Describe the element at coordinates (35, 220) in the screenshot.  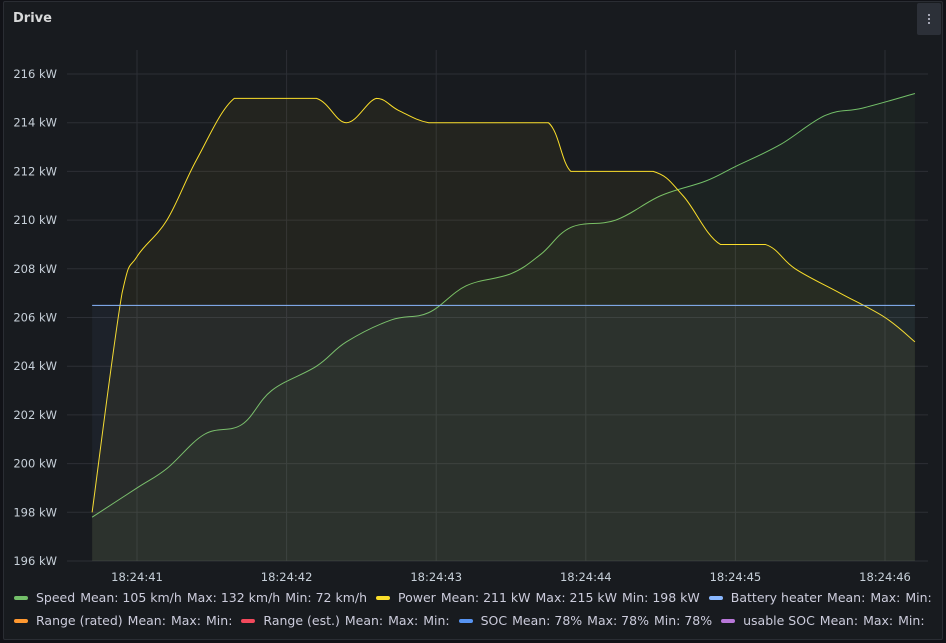
I see `y-tick-label: 210 kW` at that location.